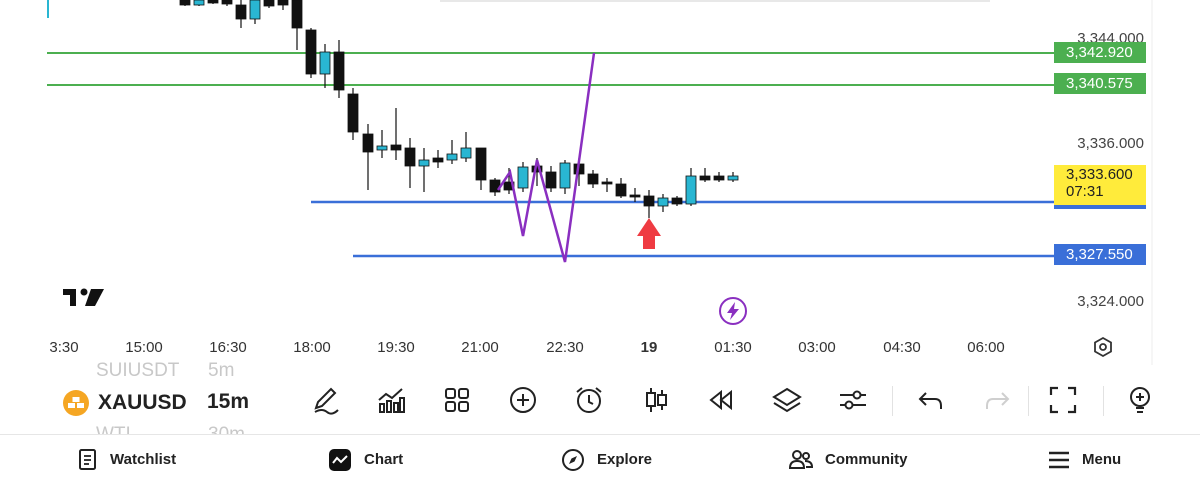  I want to click on time-label: 04:30, so click(902, 347).